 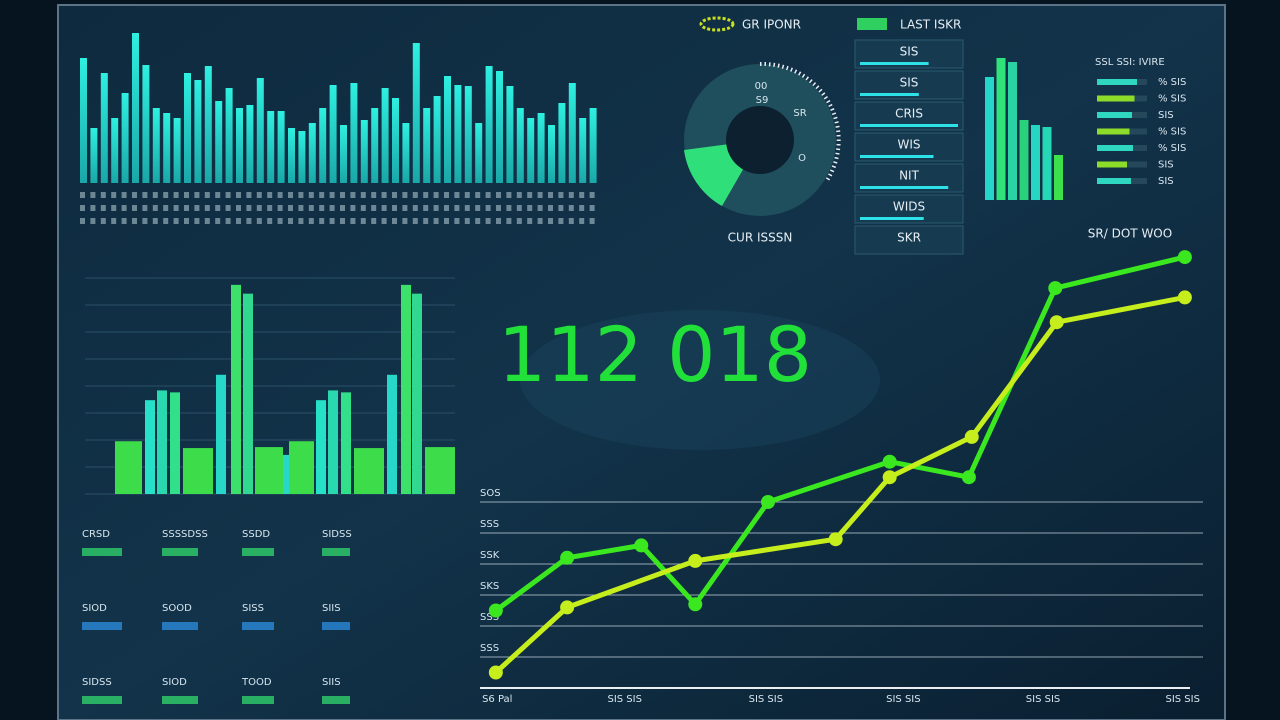 What do you see at coordinates (253, 608) in the screenshot?
I see `mini-label: SISS` at bounding box center [253, 608].